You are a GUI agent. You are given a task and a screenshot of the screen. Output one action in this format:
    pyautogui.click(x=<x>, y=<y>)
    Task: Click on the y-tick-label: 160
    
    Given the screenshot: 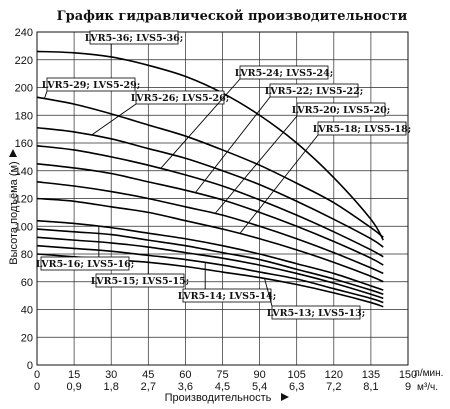 What is the action you would take?
    pyautogui.click(x=24, y=144)
    